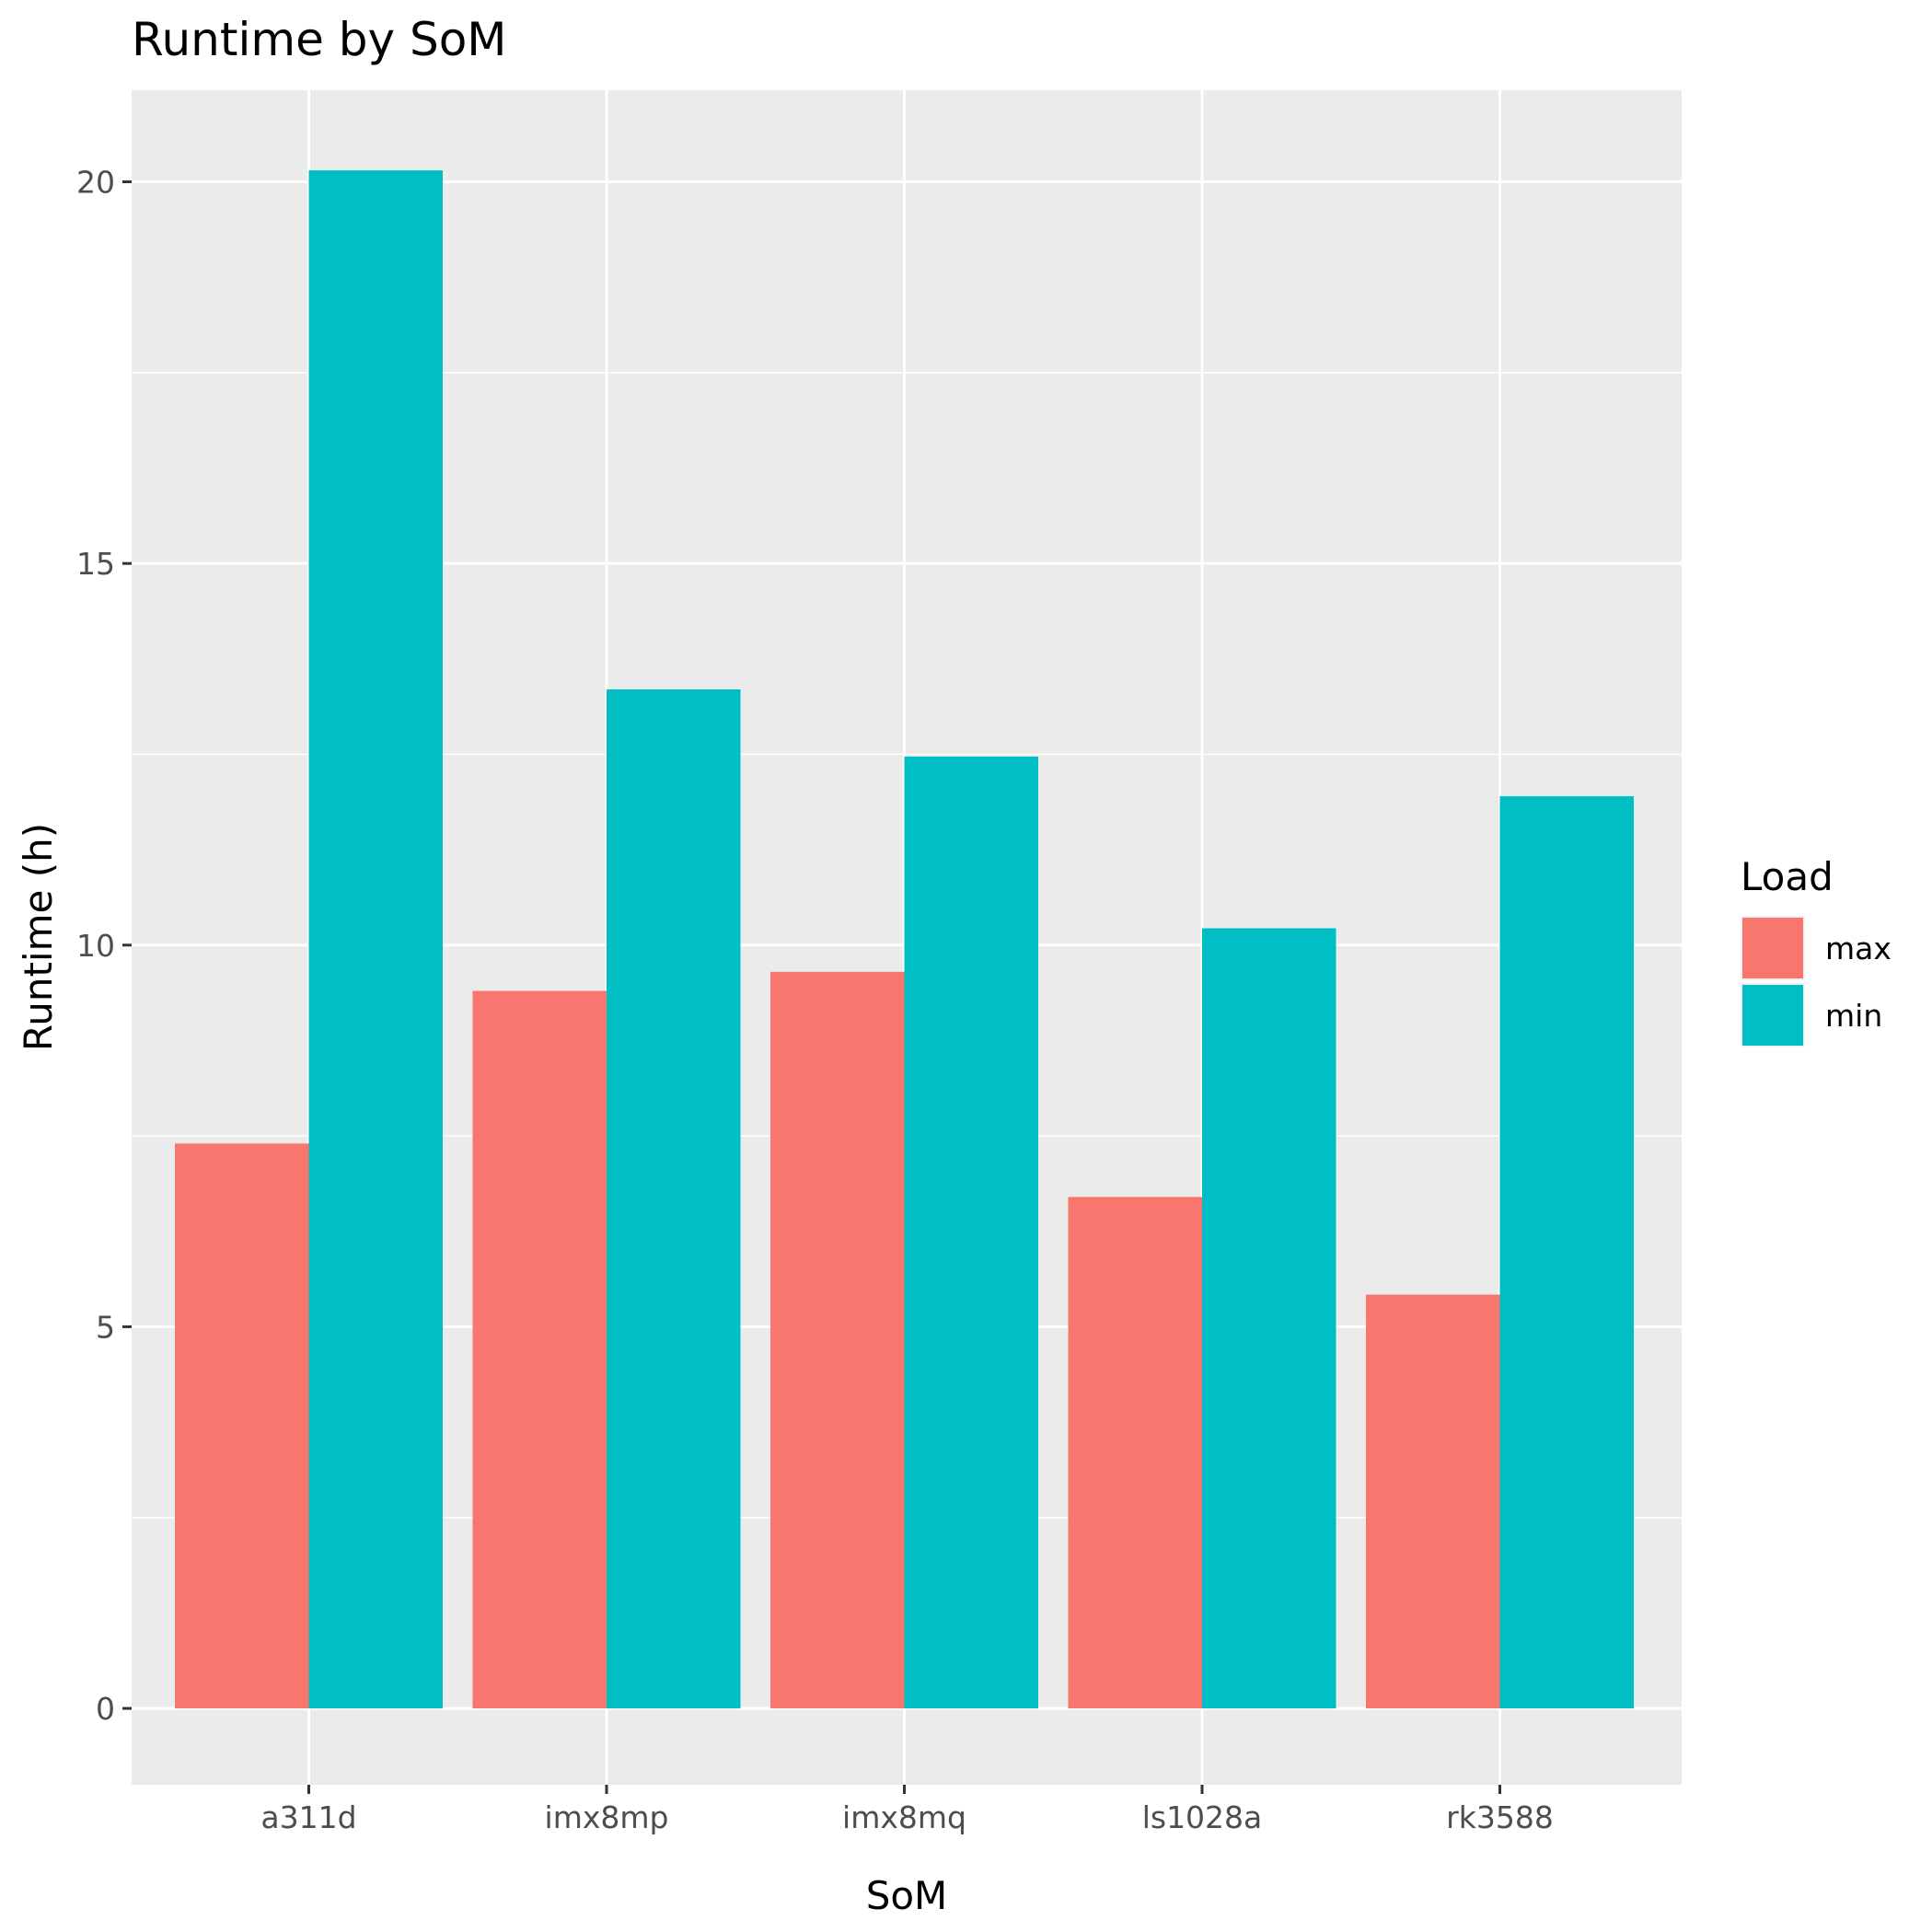 This screenshot has height=1932, width=1932. What do you see at coordinates (96, 946) in the screenshot?
I see `y-tick-label: 10` at bounding box center [96, 946].